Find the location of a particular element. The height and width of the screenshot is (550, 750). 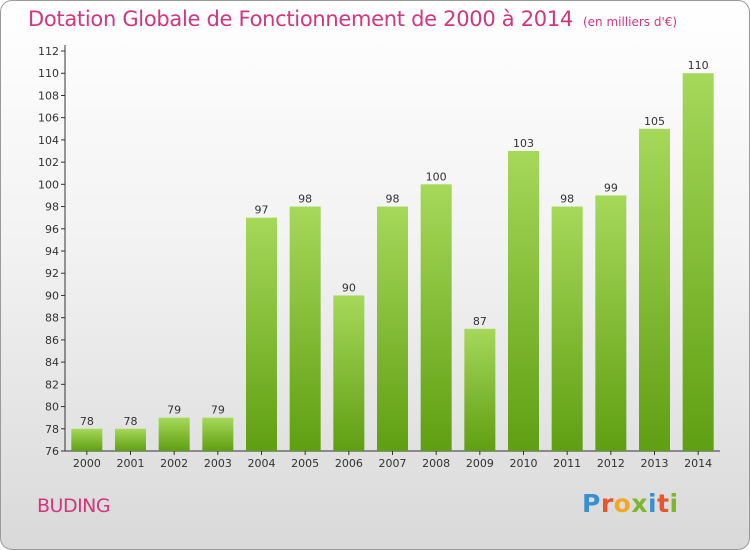

proxiti-logo: Proxiti is located at coordinates (630, 503).